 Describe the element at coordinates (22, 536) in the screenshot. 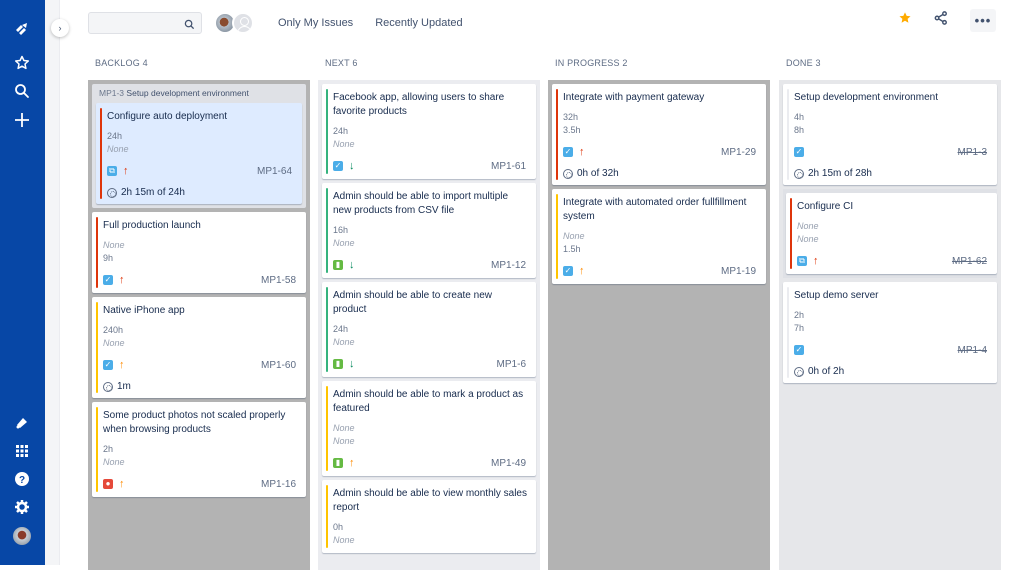

I see `profile-avatar` at that location.